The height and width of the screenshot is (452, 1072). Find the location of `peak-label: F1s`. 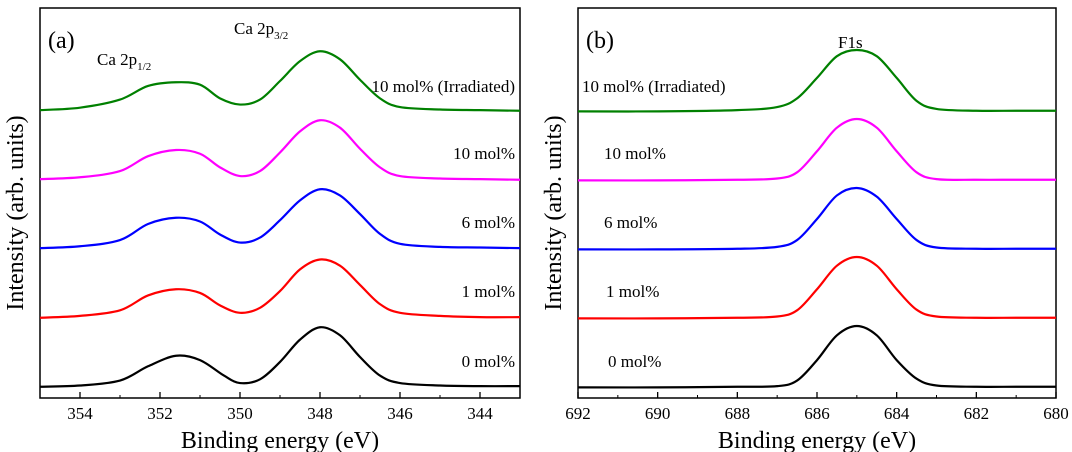

peak-label: F1s is located at coordinates (850, 42).